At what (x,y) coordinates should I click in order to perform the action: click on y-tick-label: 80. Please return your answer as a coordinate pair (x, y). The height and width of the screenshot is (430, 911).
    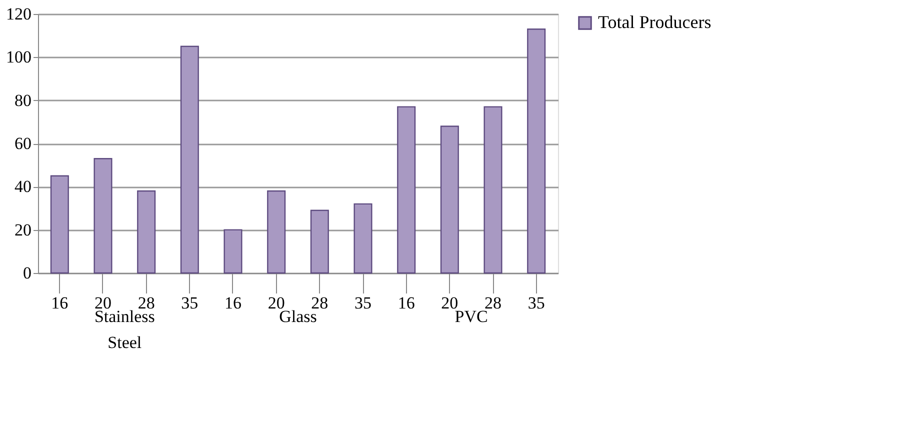
    Looking at the image, I should click on (23, 100).